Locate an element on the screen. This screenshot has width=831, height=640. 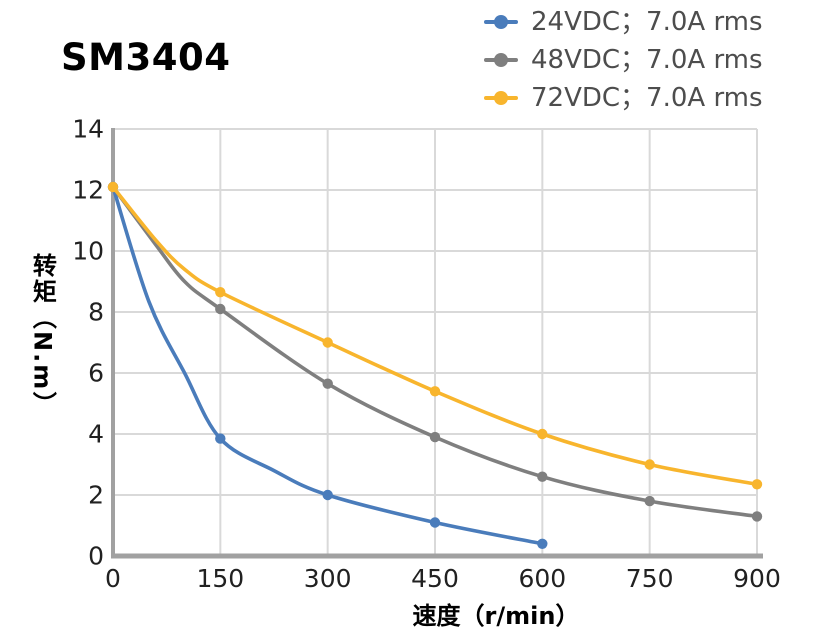
x-tick-label: 450 is located at coordinates (435, 578).